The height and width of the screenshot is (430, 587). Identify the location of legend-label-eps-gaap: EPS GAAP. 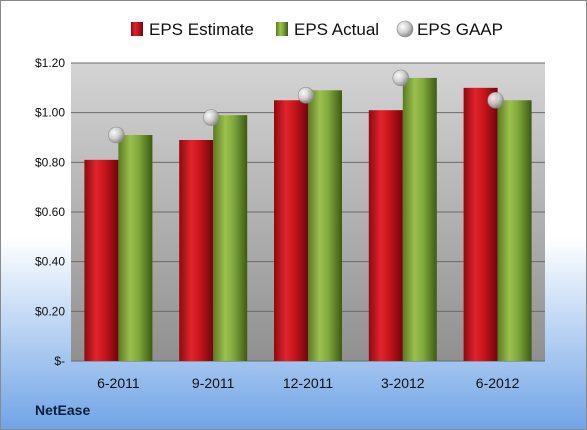
(460, 29).